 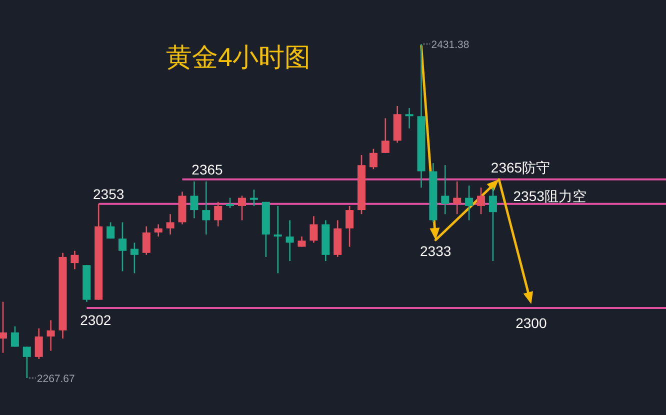 What do you see at coordinates (108, 194) in the screenshot?
I see `ref-label: 2353` at bounding box center [108, 194].